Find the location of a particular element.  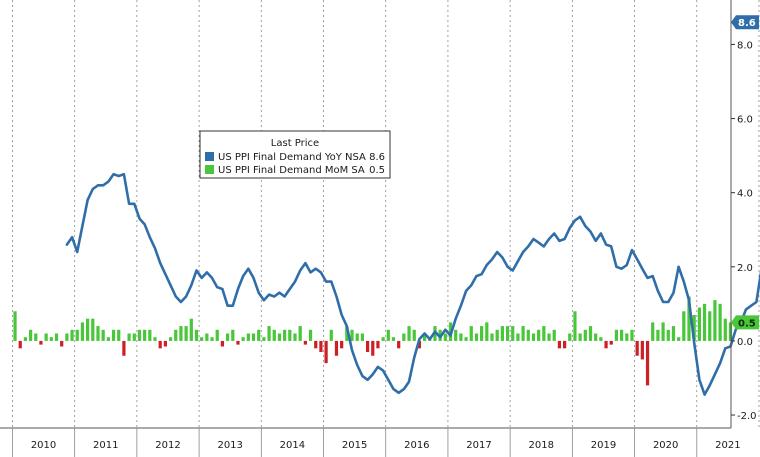

year-label-2017: 2017 is located at coordinates (478, 445).